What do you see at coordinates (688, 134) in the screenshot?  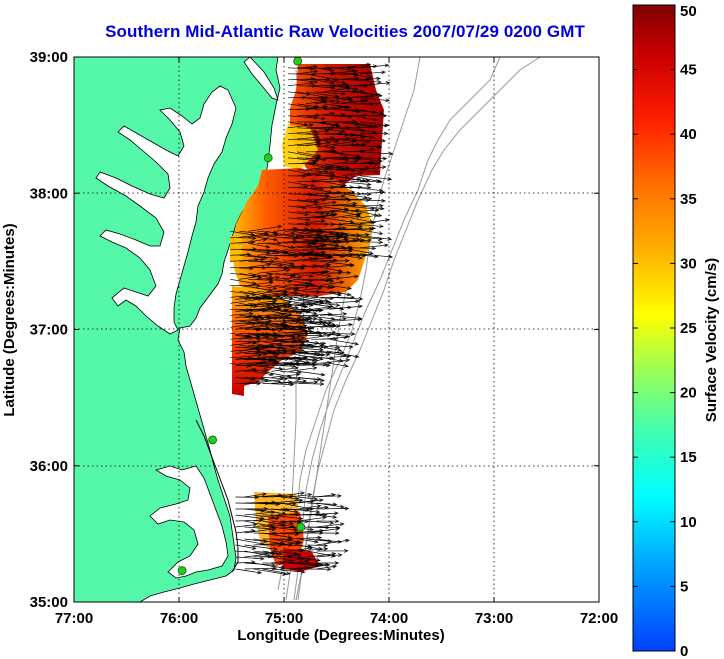 I see `colorbar-tick-label: 40` at bounding box center [688, 134].